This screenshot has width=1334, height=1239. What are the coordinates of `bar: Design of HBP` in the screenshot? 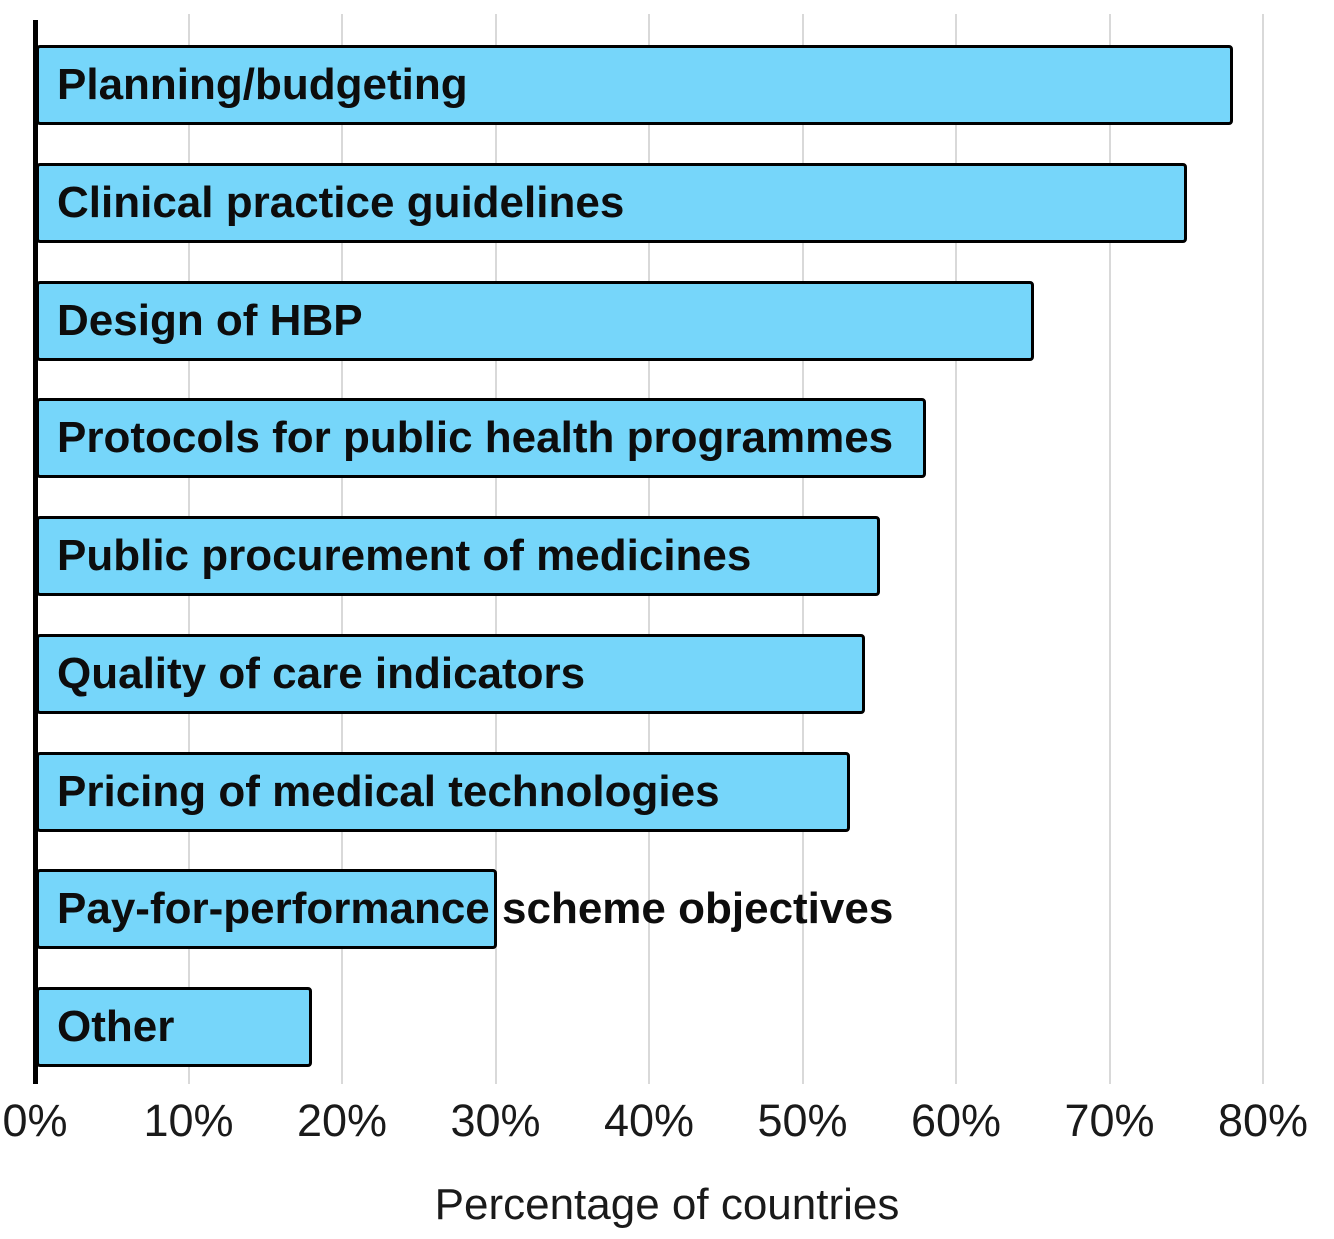 It's located at (535, 320).